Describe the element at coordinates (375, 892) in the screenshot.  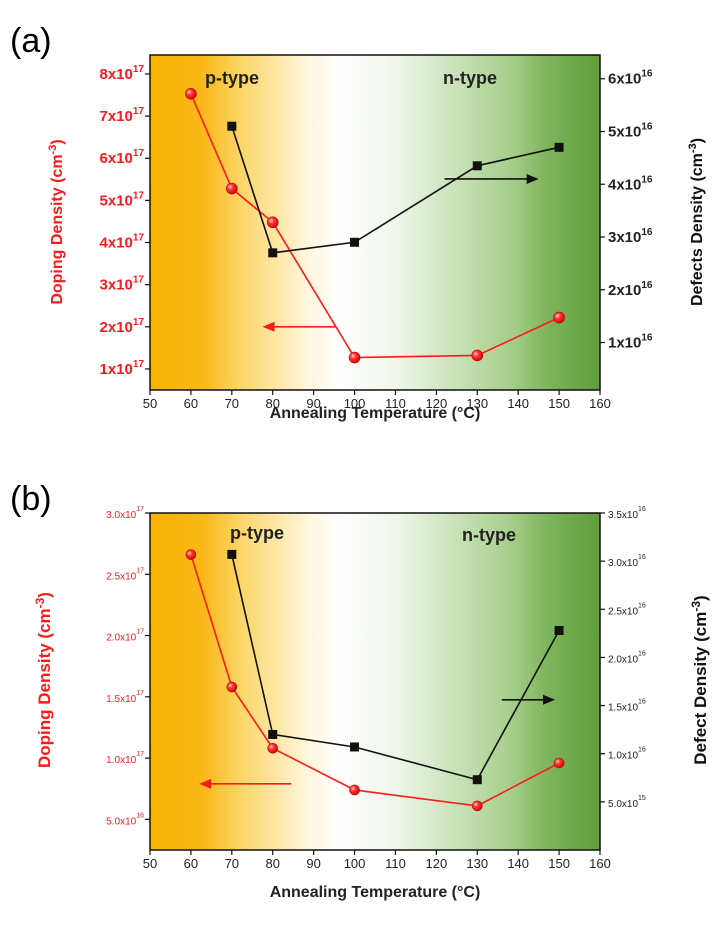
I see `panel-b-x-axis-title: Annealing Temperature (°C)` at that location.